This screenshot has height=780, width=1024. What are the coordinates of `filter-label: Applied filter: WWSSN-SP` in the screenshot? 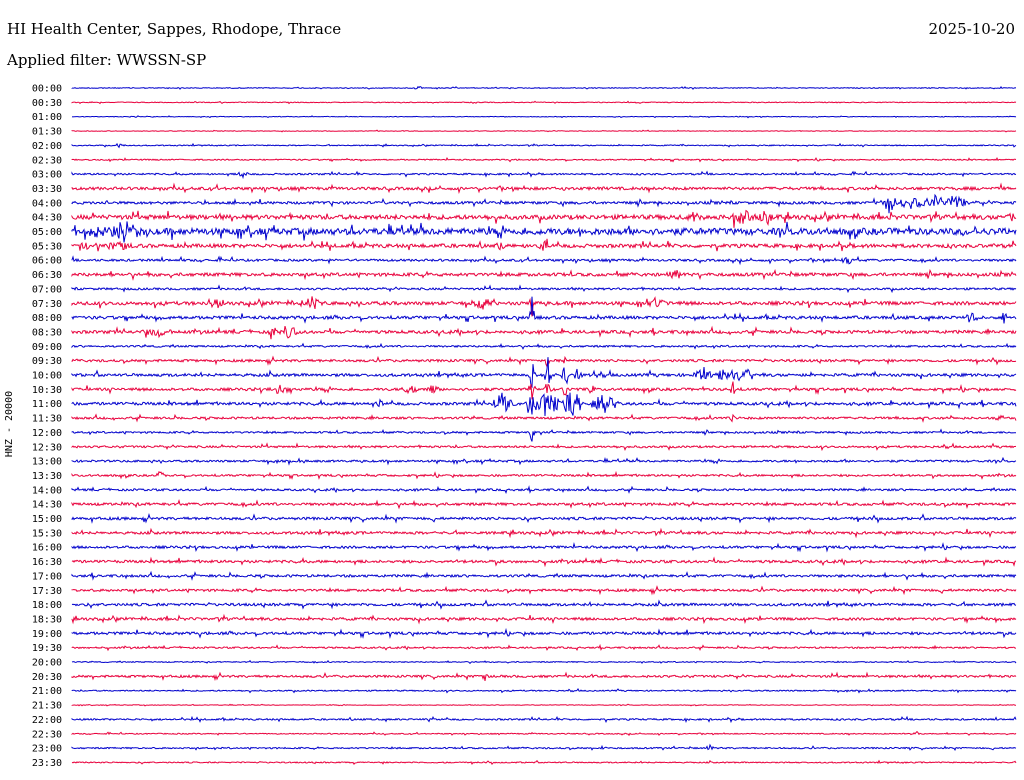 It's located at (107, 60).